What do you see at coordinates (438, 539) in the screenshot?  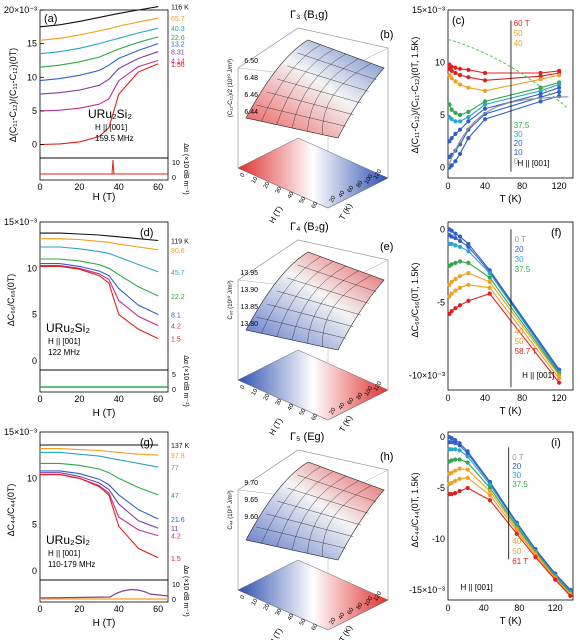 I see `y-tick-label: -10` at bounding box center [438, 539].